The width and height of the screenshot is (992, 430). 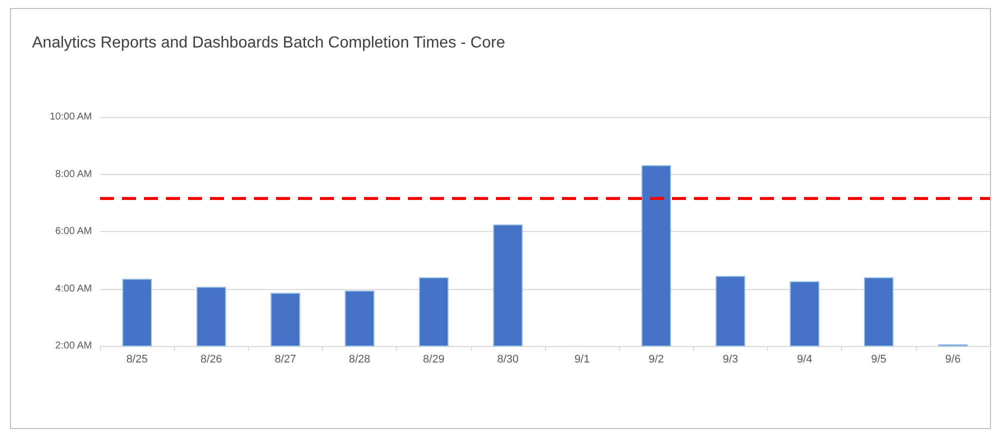 What do you see at coordinates (73, 288) in the screenshot?
I see `y-tick-label: 4:00 AM` at bounding box center [73, 288].